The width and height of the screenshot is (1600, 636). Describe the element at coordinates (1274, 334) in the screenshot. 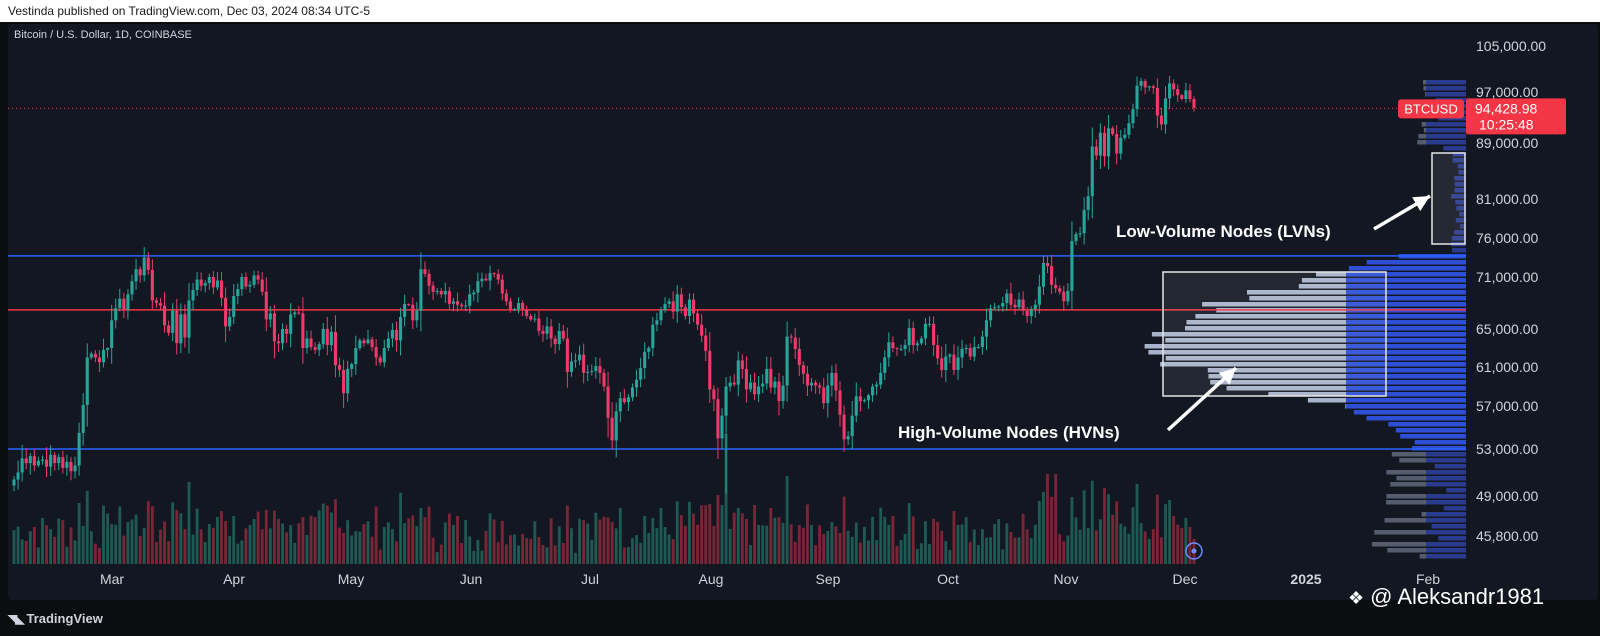

I see `hvn-box` at that location.